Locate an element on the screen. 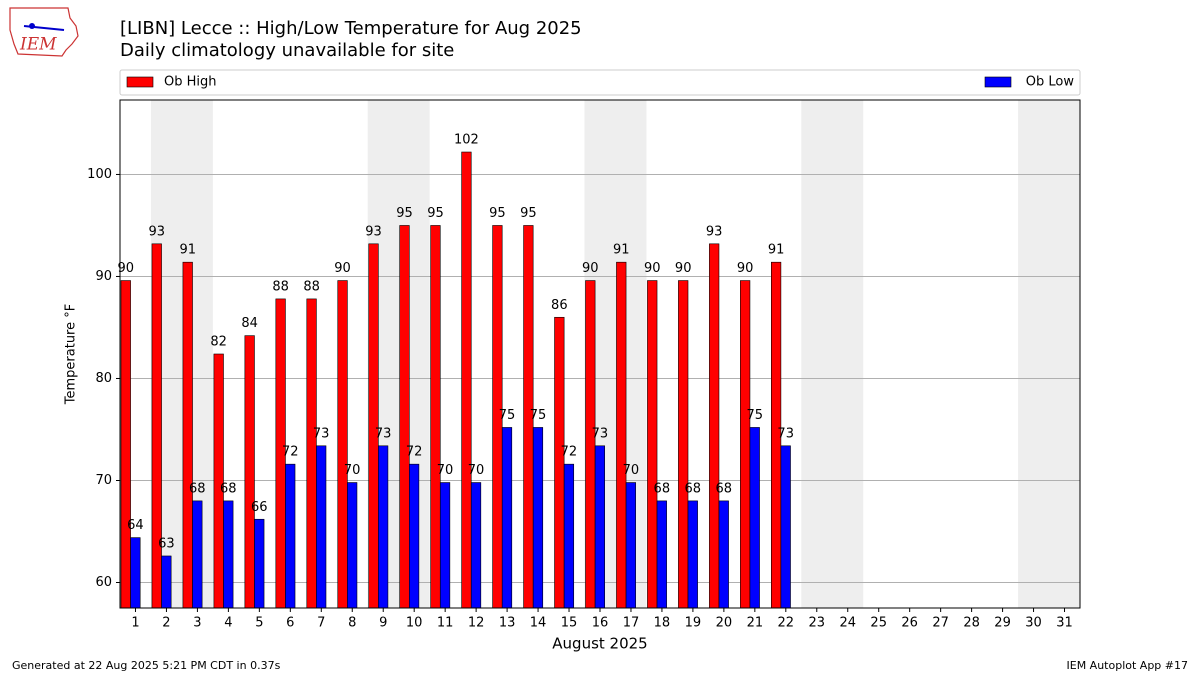 The height and width of the screenshot is (675, 1200). data-label: 95 is located at coordinates (435, 213).